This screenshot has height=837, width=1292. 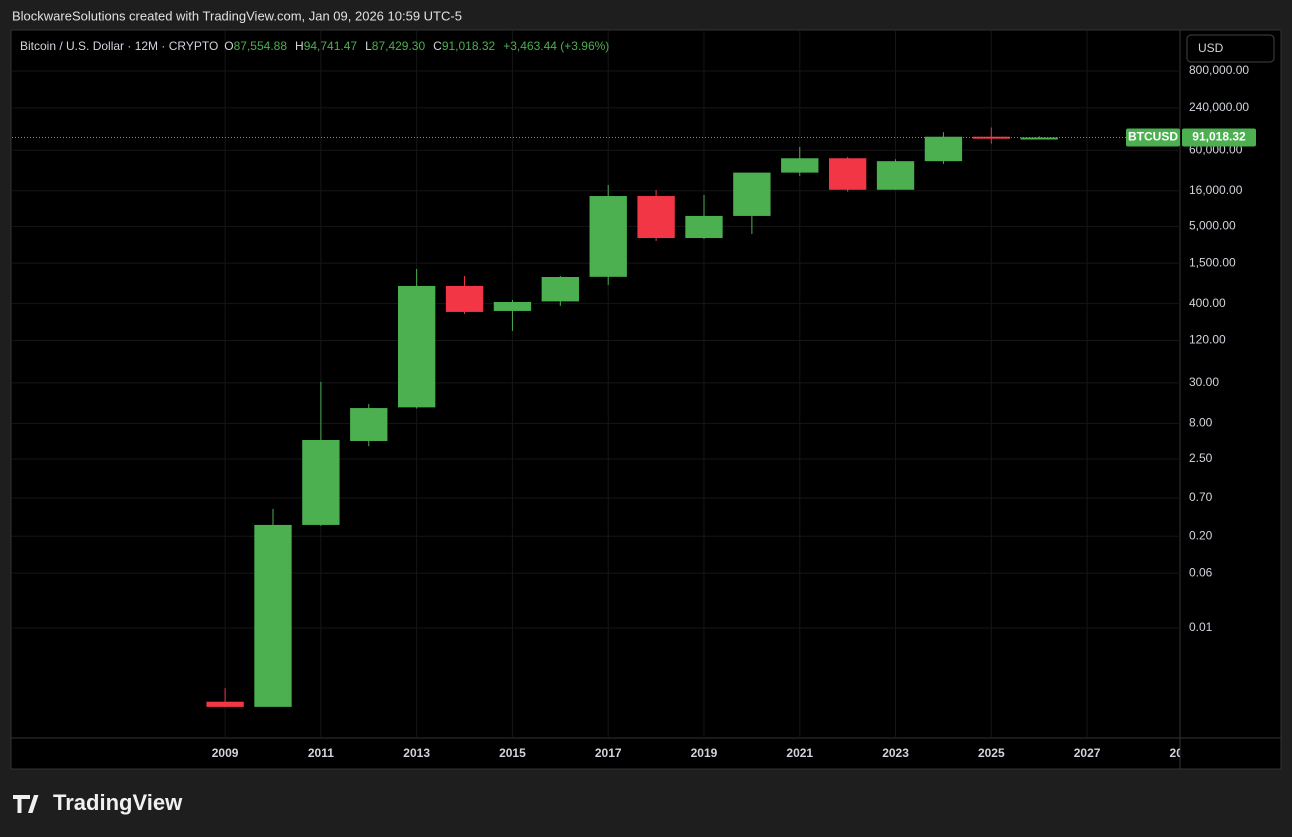 What do you see at coordinates (321, 753) in the screenshot?
I see `x-tick-label: 2011` at bounding box center [321, 753].